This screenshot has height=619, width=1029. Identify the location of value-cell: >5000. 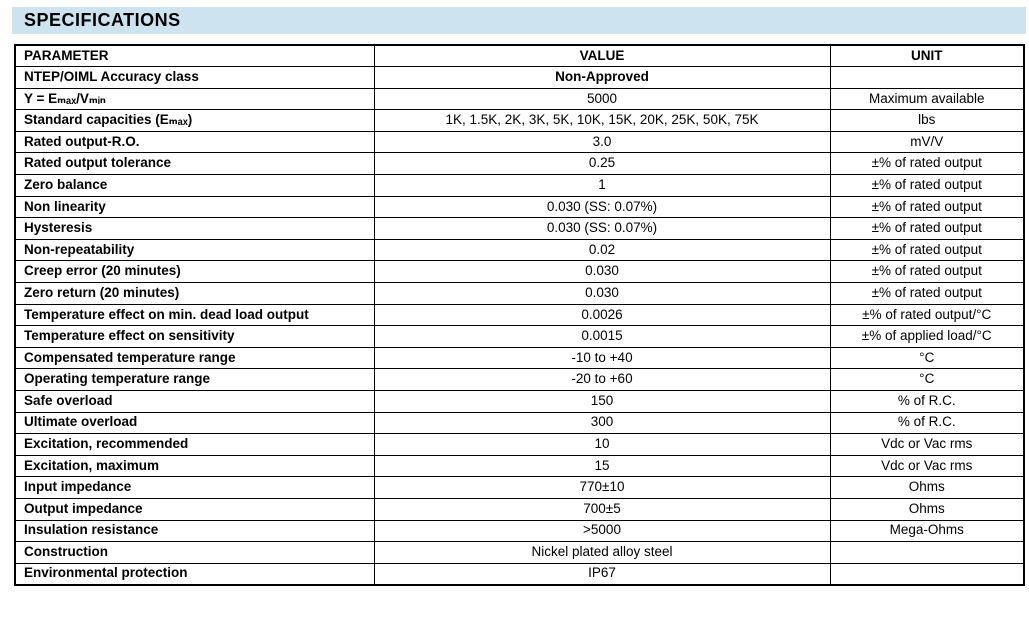
(602, 531).